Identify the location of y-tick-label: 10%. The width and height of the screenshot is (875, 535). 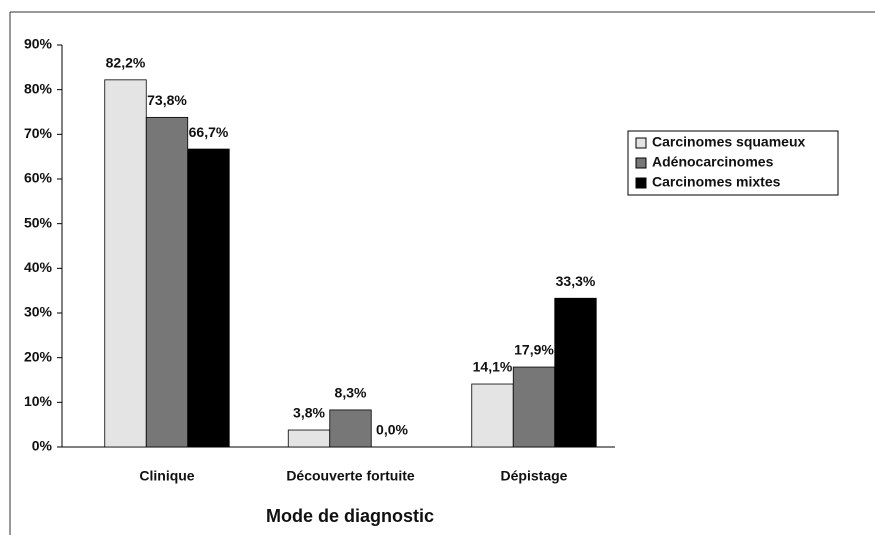
(38, 401).